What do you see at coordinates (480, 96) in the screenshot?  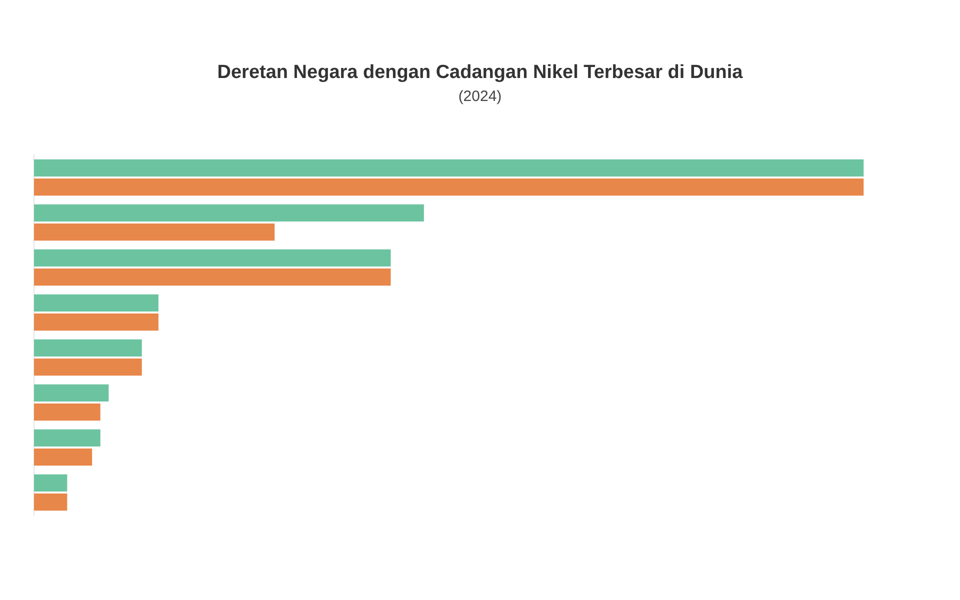 I see `chart-subtitle: (2024)` at bounding box center [480, 96].